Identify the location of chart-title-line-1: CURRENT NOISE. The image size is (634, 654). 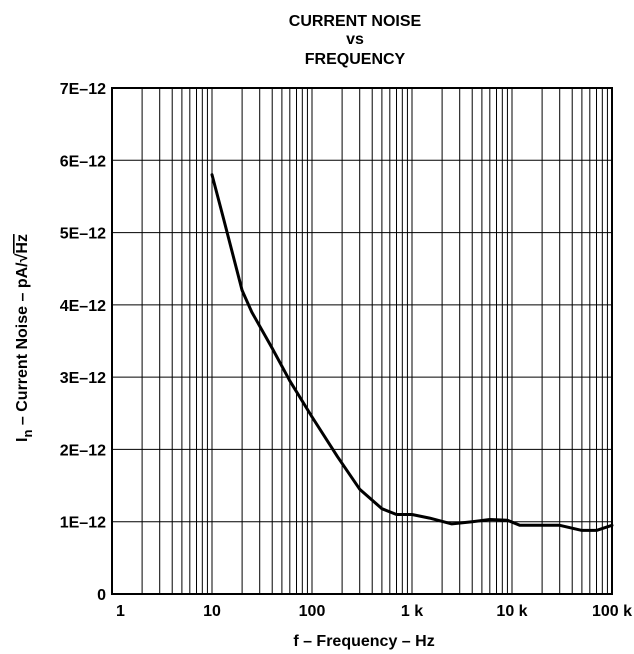
(355, 21).